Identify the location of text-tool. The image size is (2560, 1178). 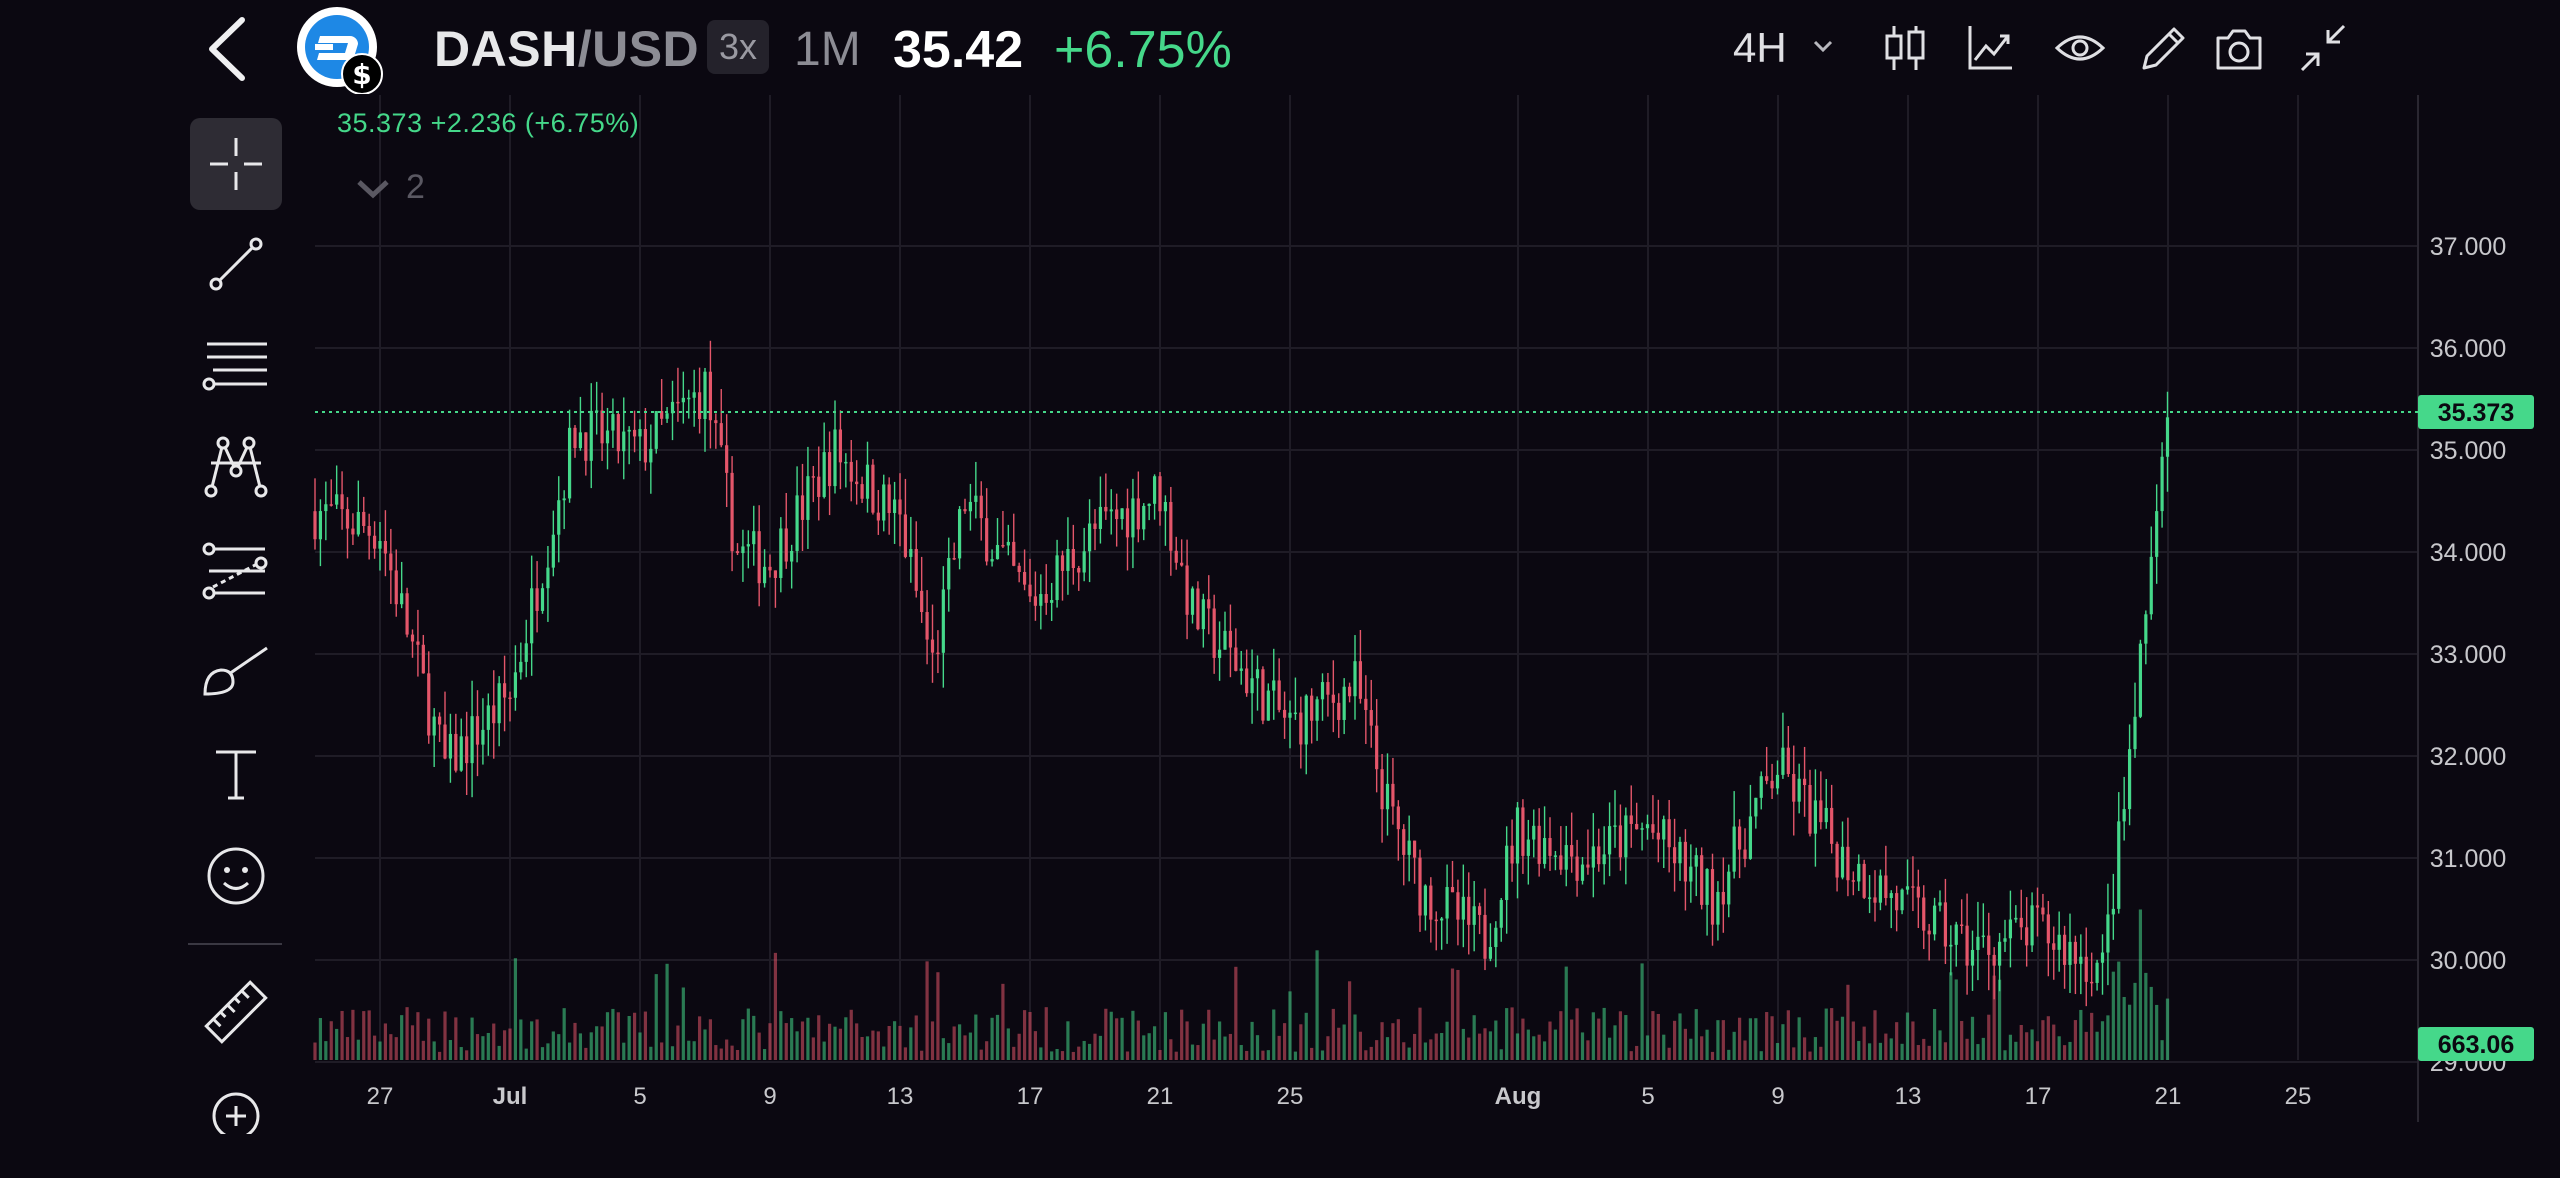
(236, 774).